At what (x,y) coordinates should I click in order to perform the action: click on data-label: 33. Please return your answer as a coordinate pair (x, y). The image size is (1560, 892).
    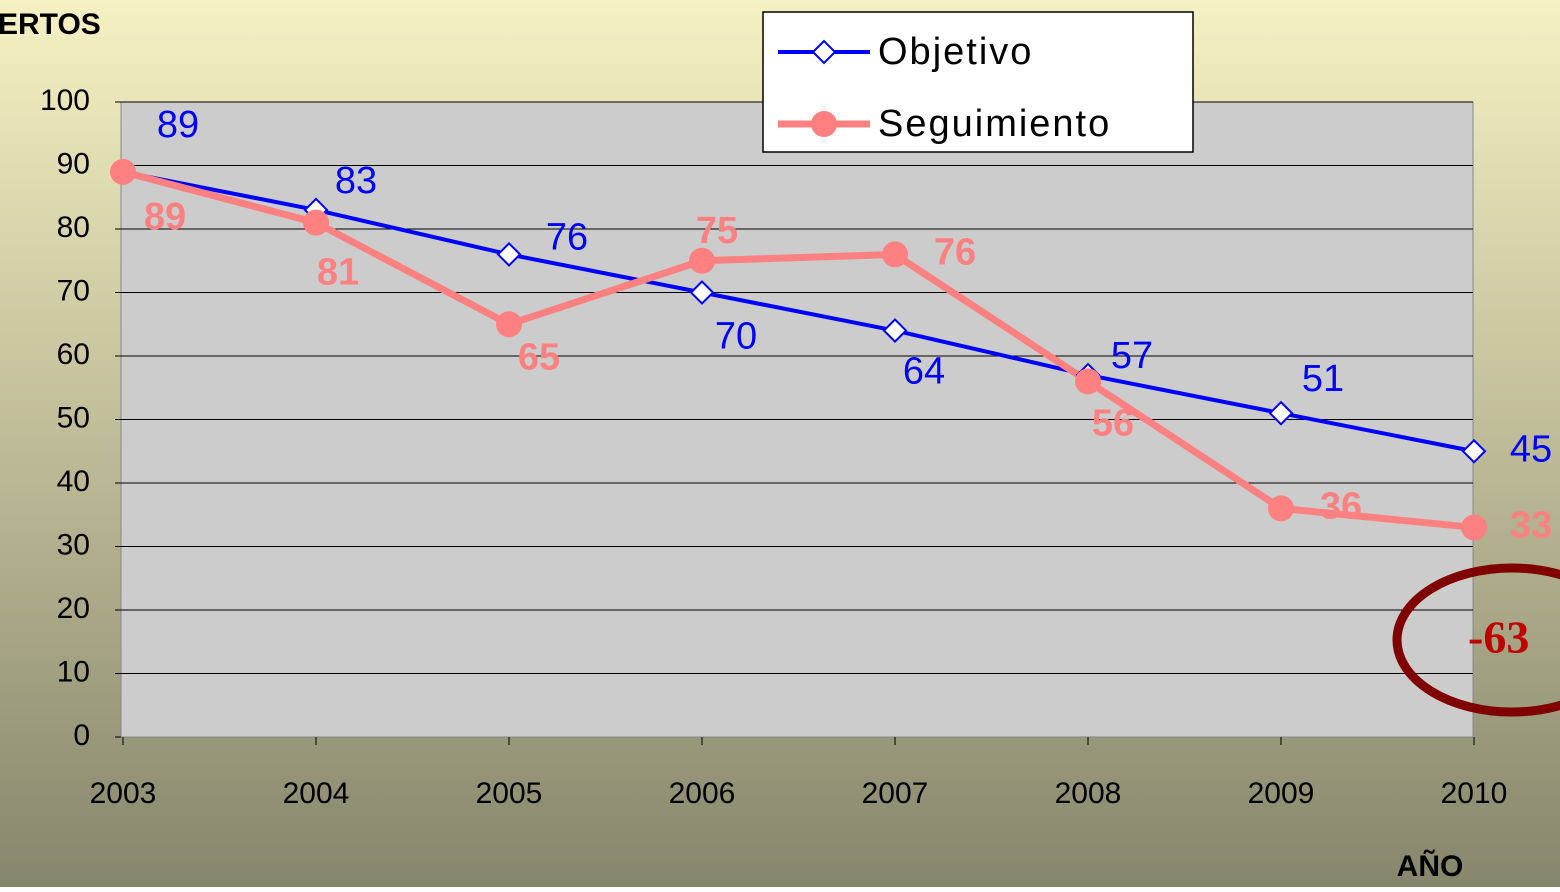
    Looking at the image, I should click on (1531, 525).